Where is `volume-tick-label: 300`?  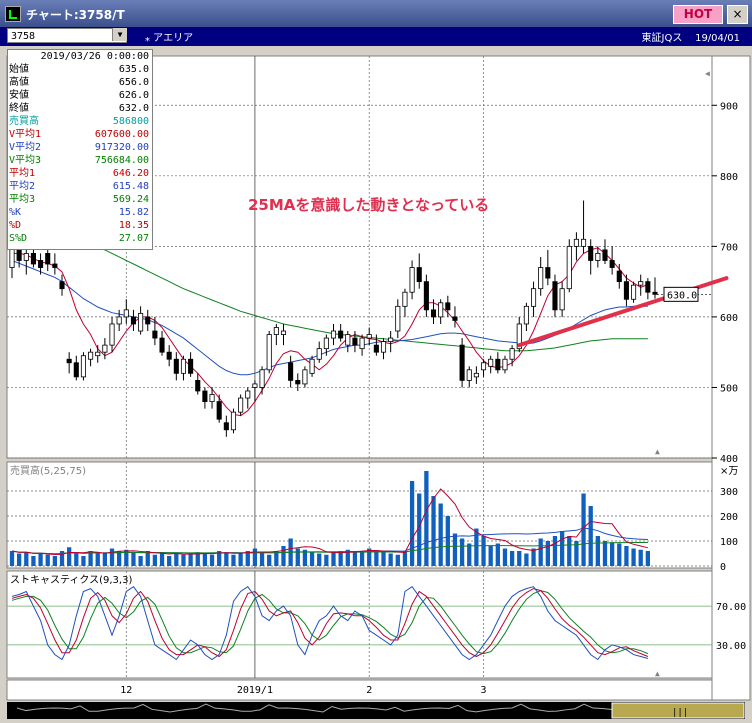 volume-tick-label: 300 is located at coordinates (729, 492).